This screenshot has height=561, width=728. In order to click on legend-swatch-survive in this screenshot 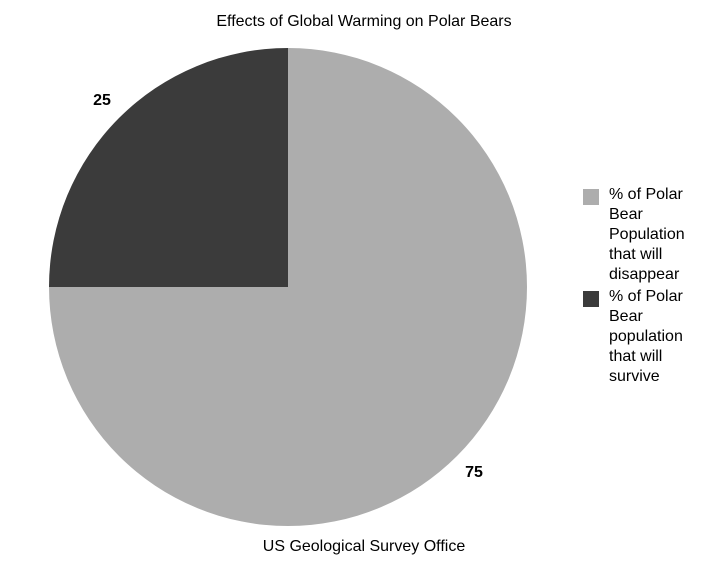, I will do `click(591, 299)`.